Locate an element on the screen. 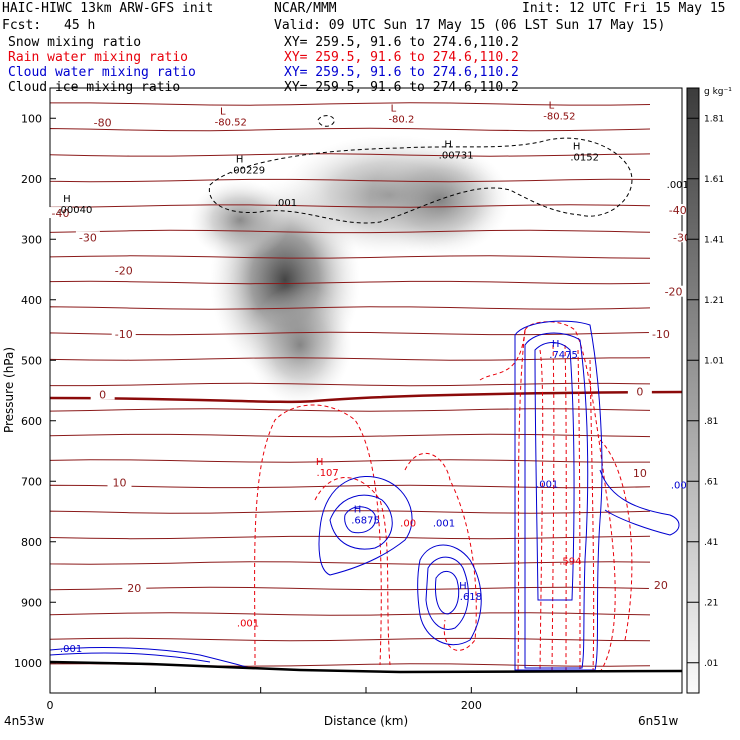  y-tick-label: 600 is located at coordinates (31, 421).